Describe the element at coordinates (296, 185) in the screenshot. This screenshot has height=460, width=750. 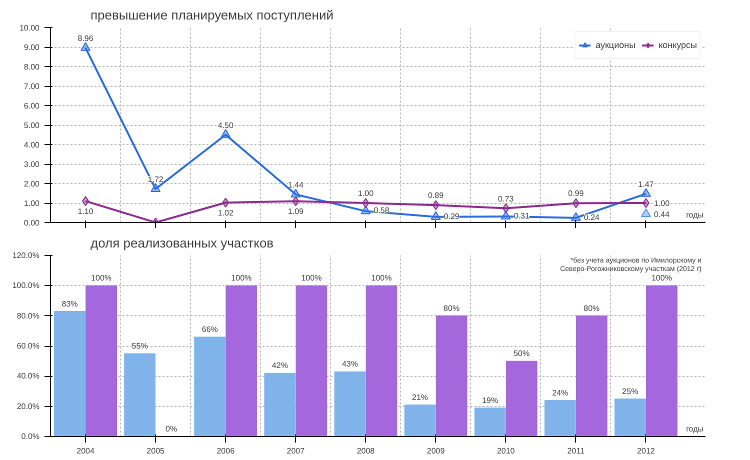
I see `data-label: 1.44` at that location.